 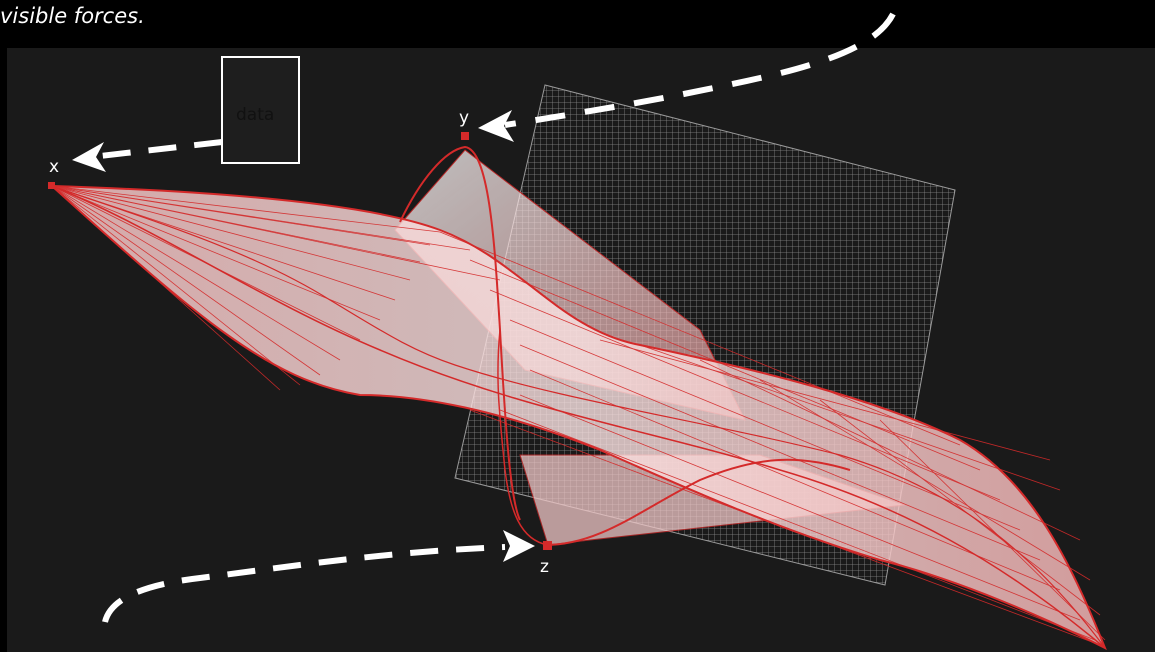 I want to click on dashed-arrow-to-x, so click(x=147, y=155).